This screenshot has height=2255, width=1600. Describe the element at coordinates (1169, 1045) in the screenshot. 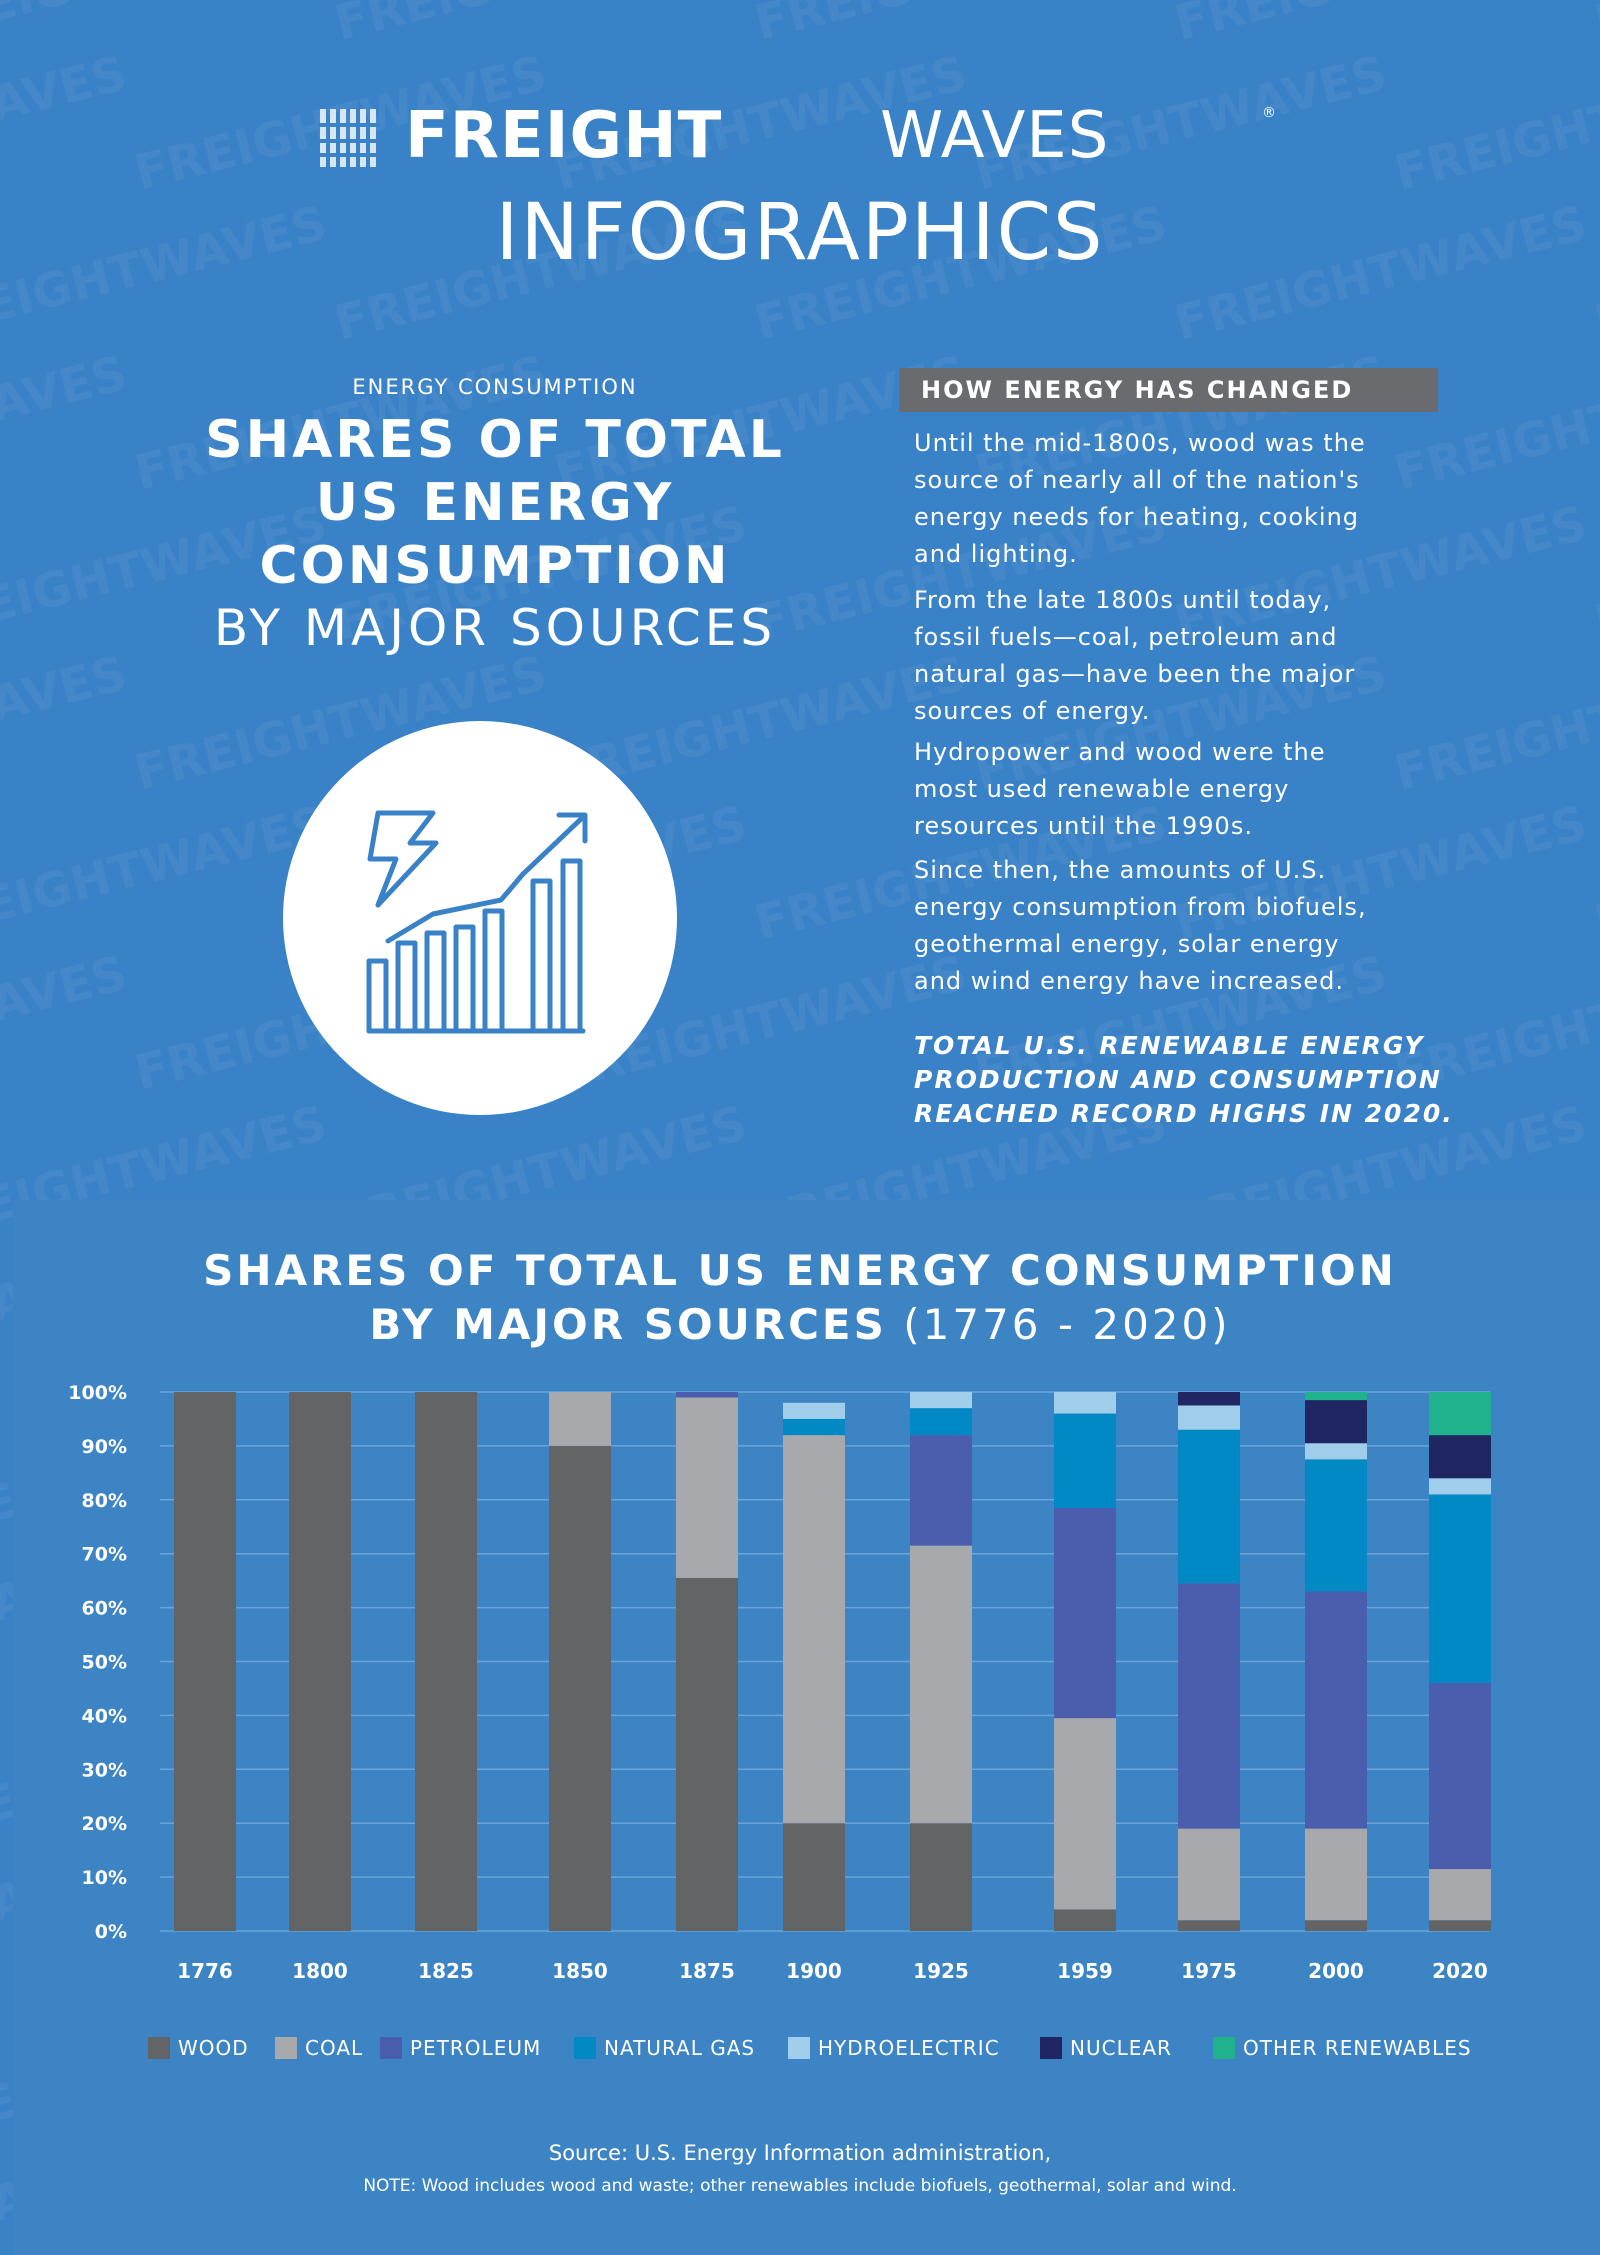

I see `emphasis-line: TOTAL U.S. RENEWABLE ENERGY` at that location.